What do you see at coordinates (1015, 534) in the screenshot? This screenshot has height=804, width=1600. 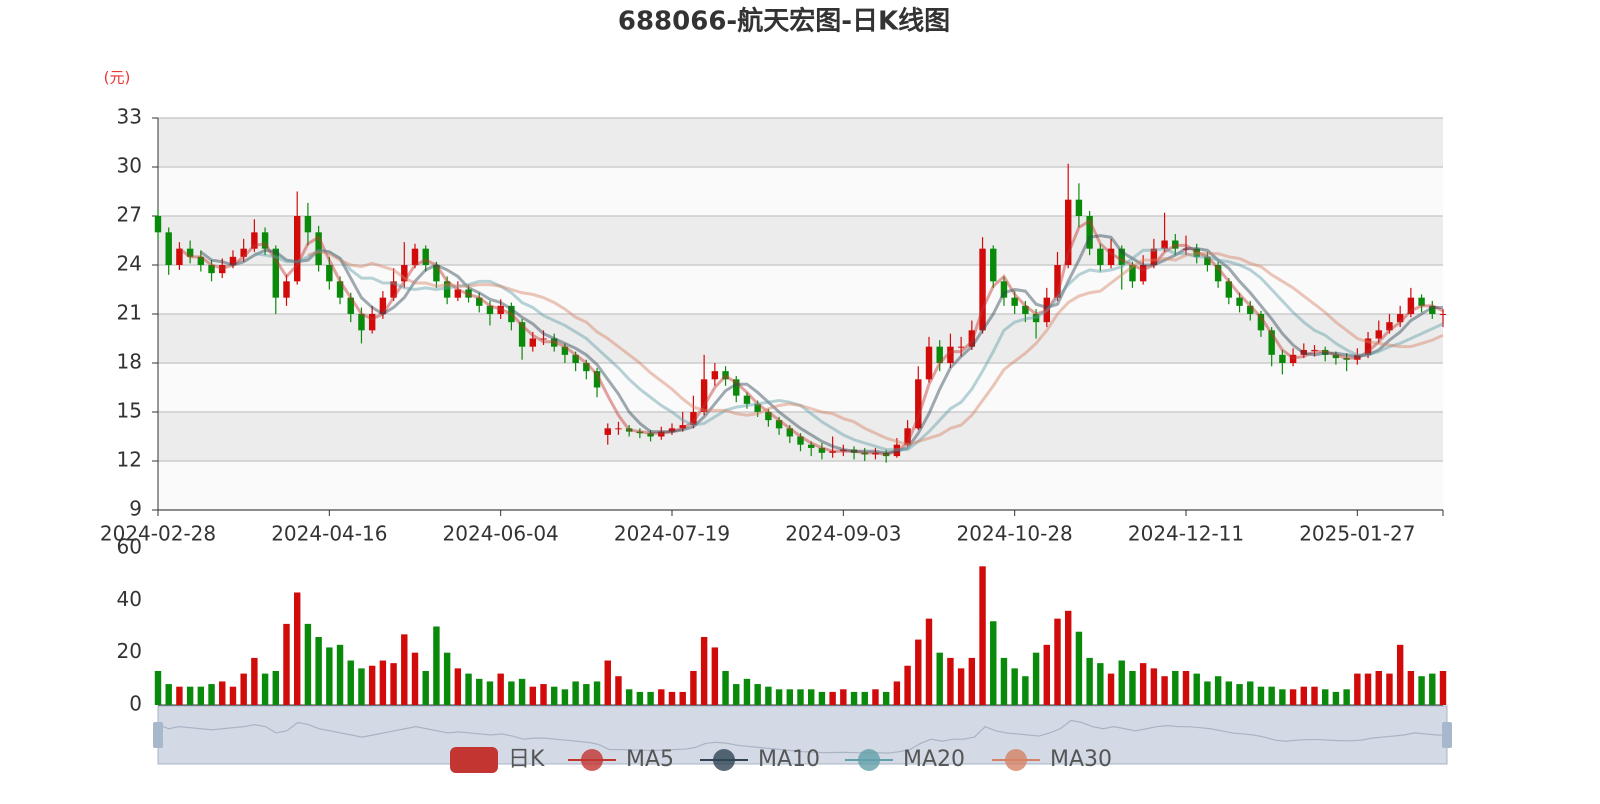 I see `x-tick-label: 2024-10-28` at bounding box center [1015, 534].